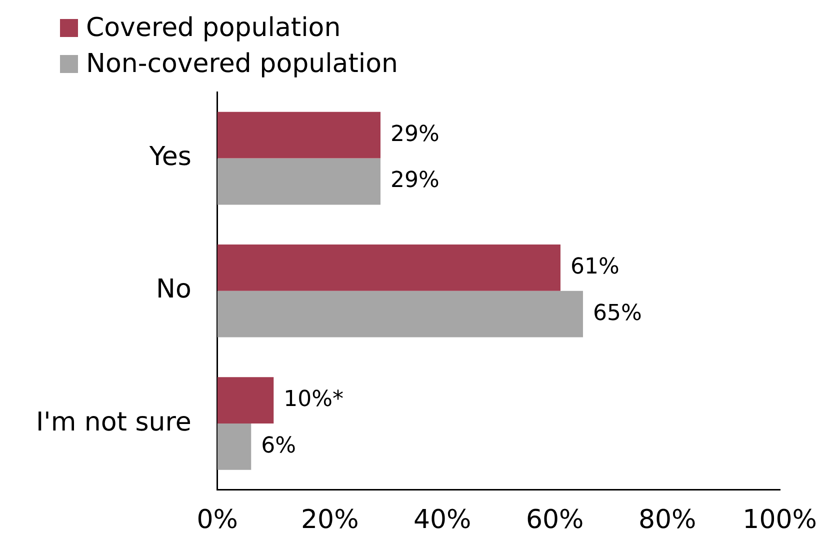  Describe the element at coordinates (314, 399) in the screenshot. I see `data-label: 10%*` at that location.